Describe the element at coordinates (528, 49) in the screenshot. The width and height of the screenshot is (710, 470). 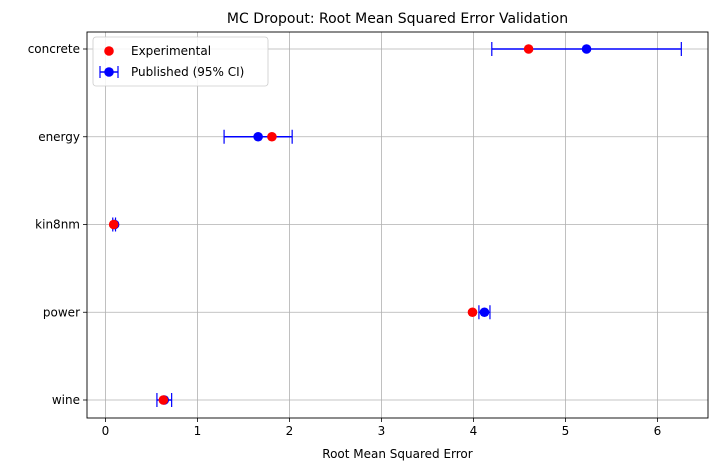
I see `experimental-point-concrete` at that location.